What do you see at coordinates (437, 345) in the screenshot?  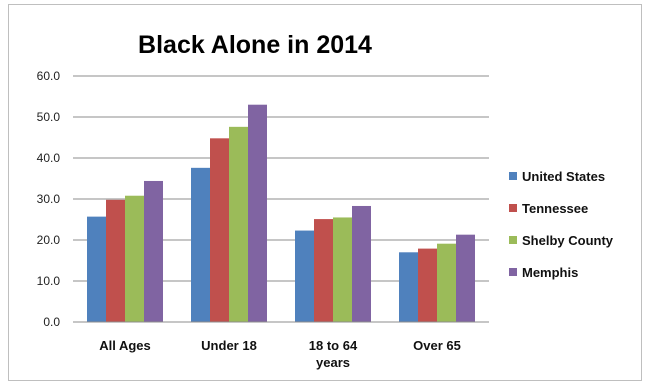 I see `x-category-label: Over 65` at bounding box center [437, 345].